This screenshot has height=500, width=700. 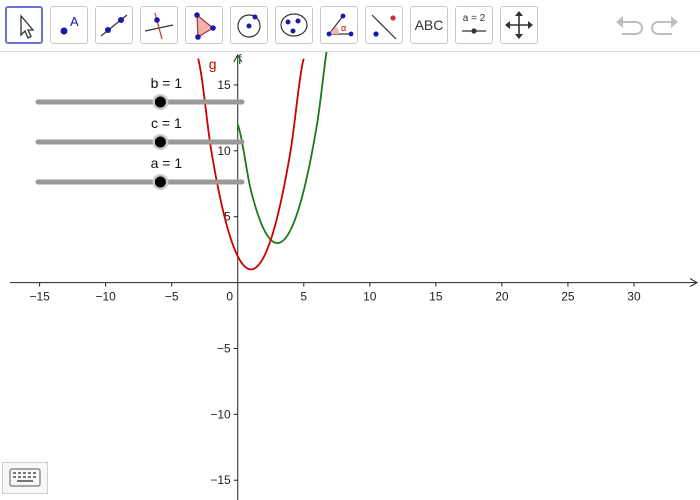 What do you see at coordinates (27, 26) in the screenshot?
I see `cursor-arrow-icon` at bounding box center [27, 26].